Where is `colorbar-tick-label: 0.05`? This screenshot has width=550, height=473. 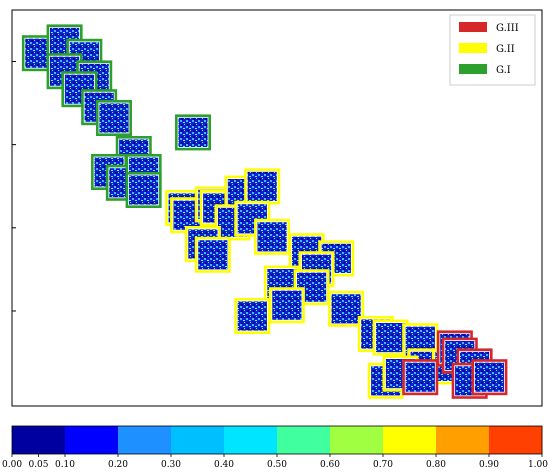
colorbar-tick-label: 0.05 is located at coordinates (38, 465).